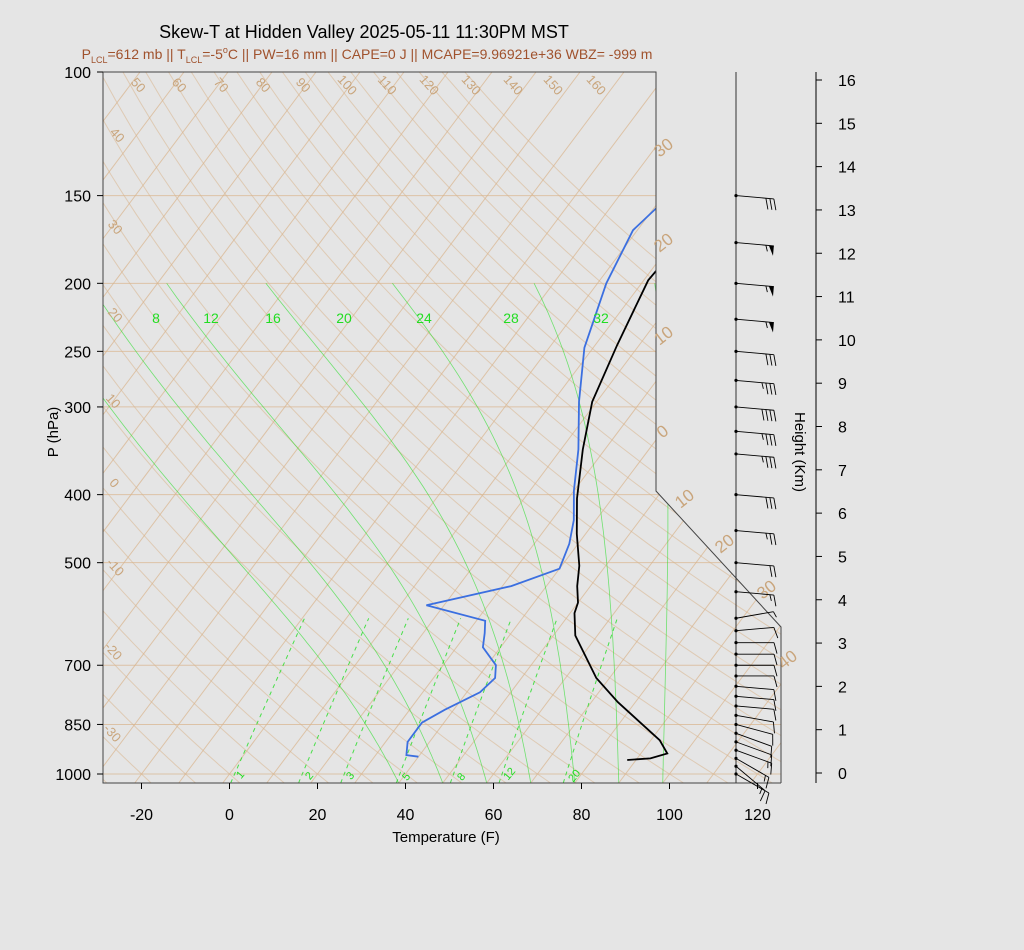  What do you see at coordinates (424, 318) in the screenshot?
I see `moist-adiabat-label: 24` at bounding box center [424, 318].